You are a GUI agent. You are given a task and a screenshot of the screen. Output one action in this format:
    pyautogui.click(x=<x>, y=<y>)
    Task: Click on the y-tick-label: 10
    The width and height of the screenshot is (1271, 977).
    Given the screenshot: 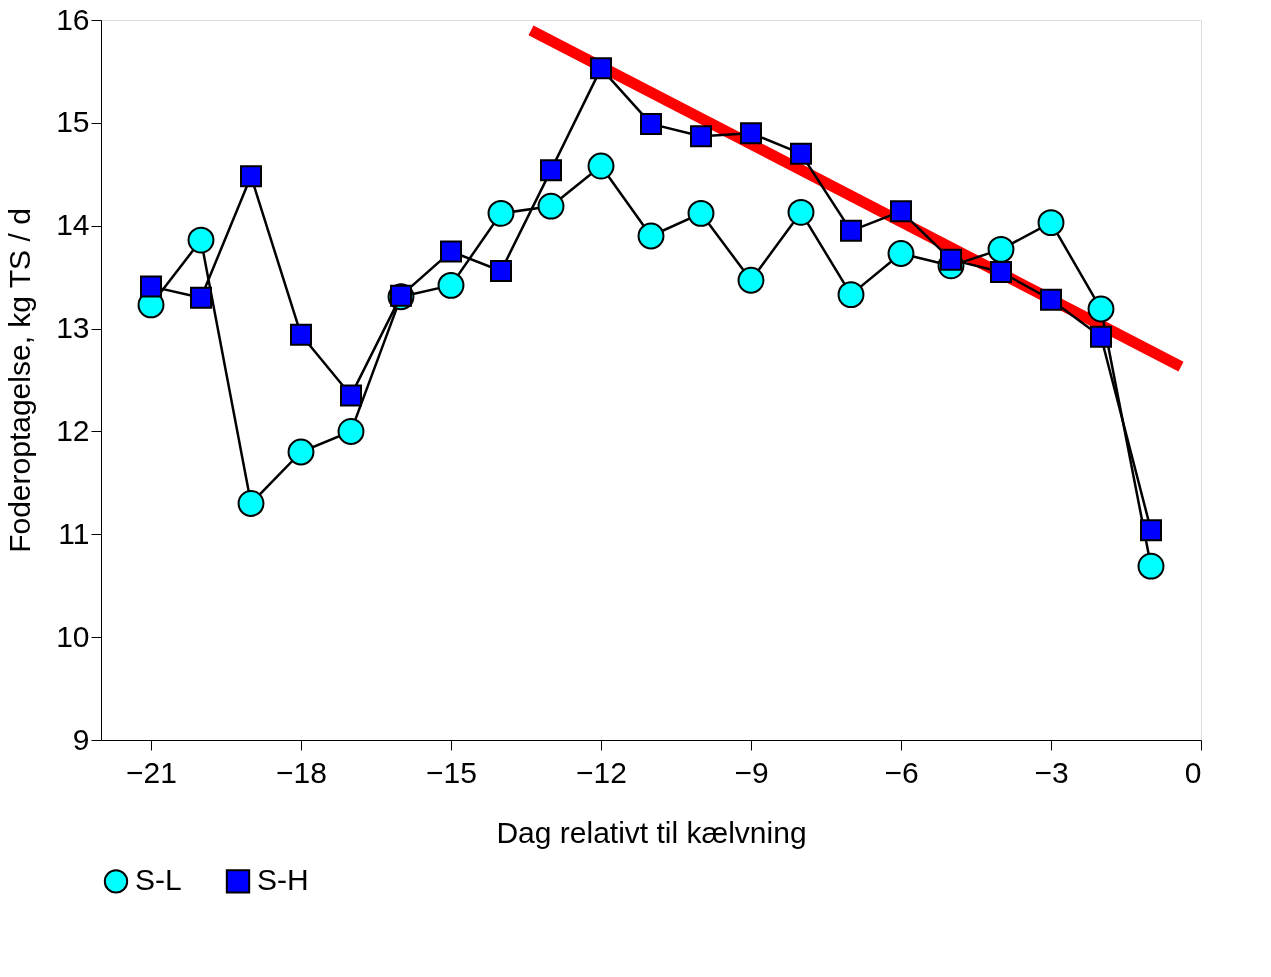 What is the action you would take?
    pyautogui.click(x=73, y=636)
    